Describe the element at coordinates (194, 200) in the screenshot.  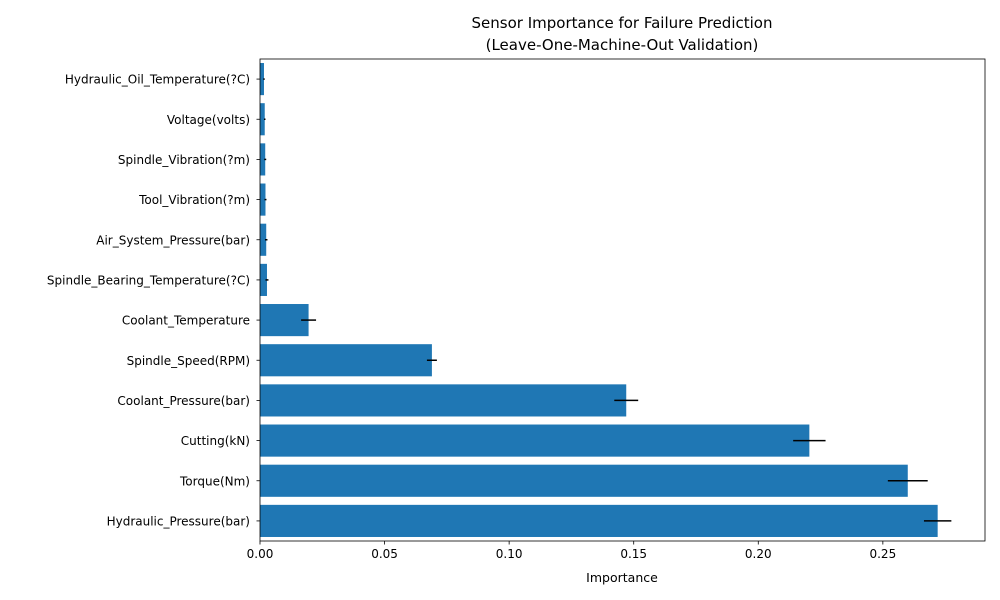
I see `y-tick-label: Tool_Vibration(?m)` at that location.